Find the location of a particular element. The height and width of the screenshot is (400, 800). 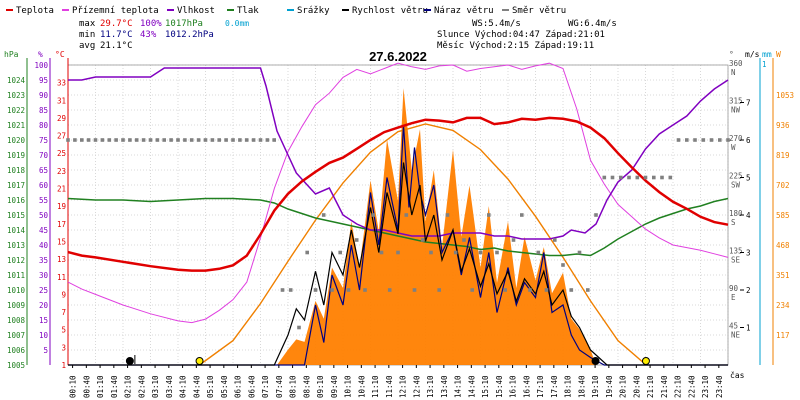

celsius-tick-label: 23 is located at coordinates (61, 171).